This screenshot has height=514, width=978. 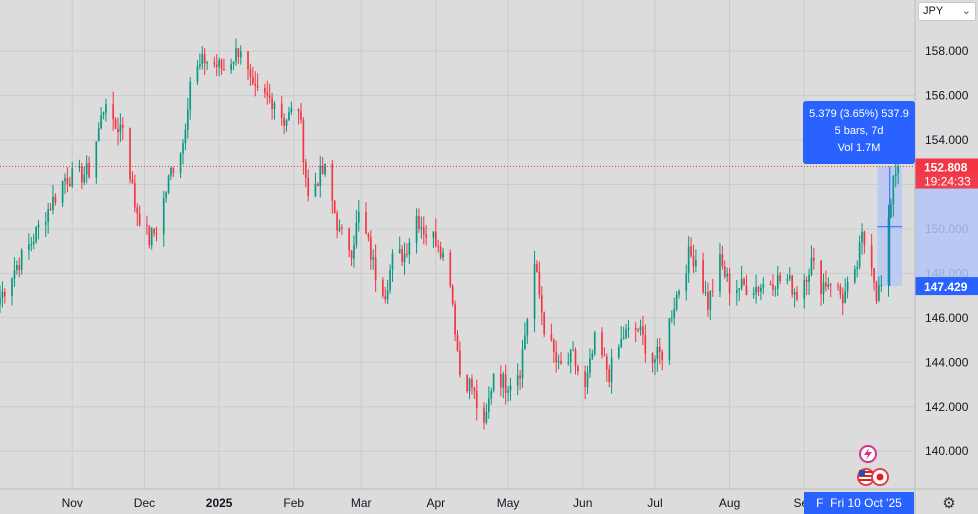 I want to click on us-flag-icon, so click(x=866, y=475).